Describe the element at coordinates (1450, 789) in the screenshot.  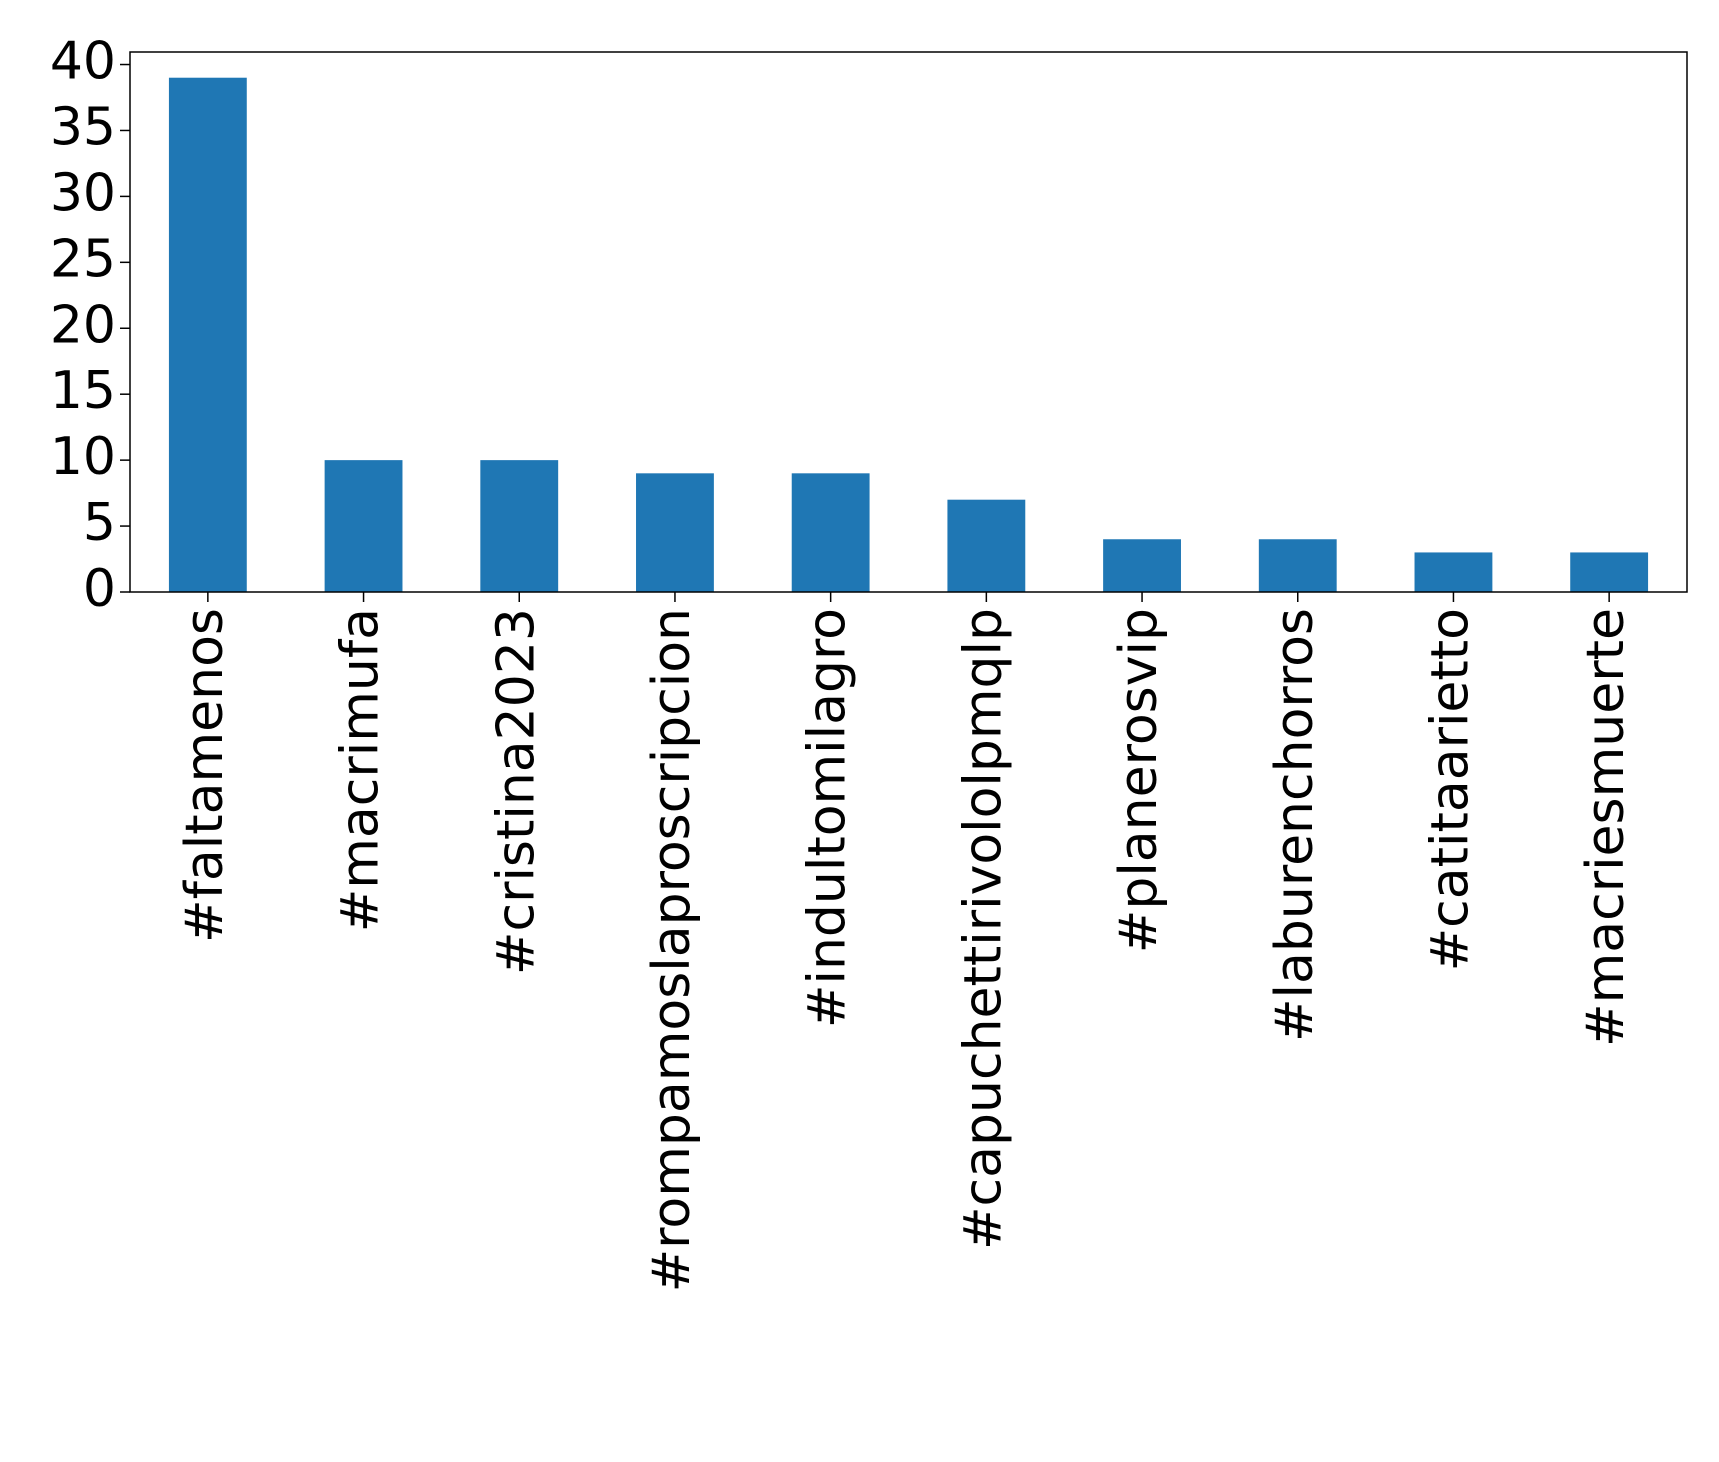
I see `x-tick-label: #catitaarietto` at that location.